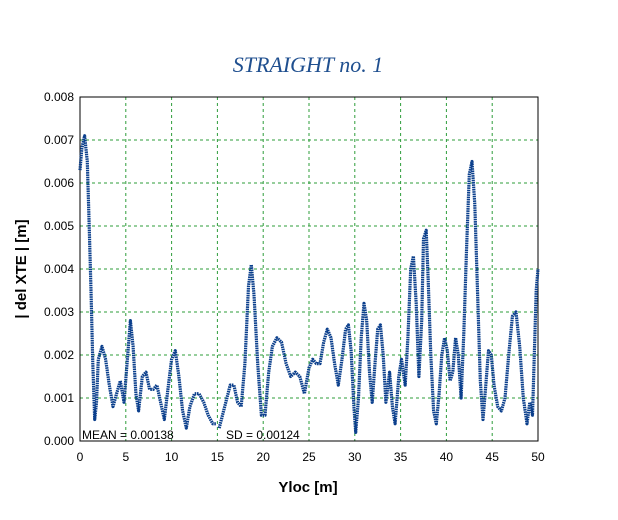 The width and height of the screenshot is (618, 520). What do you see at coordinates (307, 487) in the screenshot?
I see `x-axis-label: Yloc [m]` at bounding box center [307, 487].